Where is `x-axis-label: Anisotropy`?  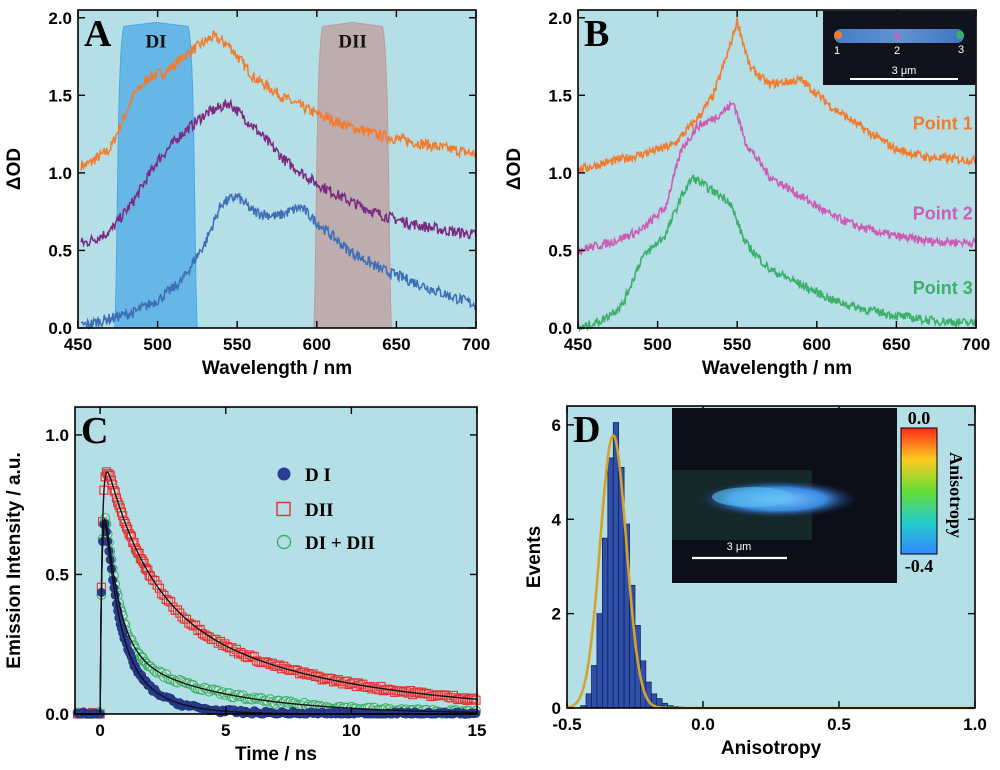
x-axis-label: Anisotropy is located at coordinates (771, 748).